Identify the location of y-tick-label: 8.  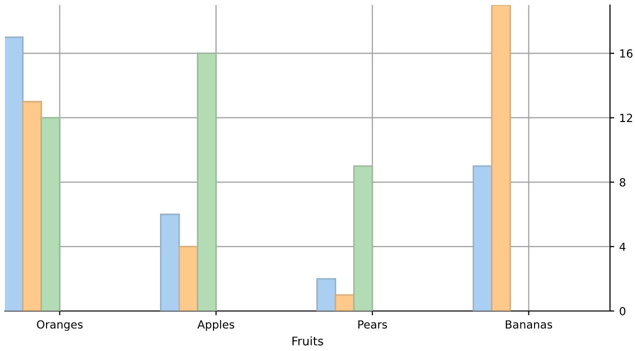
(623, 182).